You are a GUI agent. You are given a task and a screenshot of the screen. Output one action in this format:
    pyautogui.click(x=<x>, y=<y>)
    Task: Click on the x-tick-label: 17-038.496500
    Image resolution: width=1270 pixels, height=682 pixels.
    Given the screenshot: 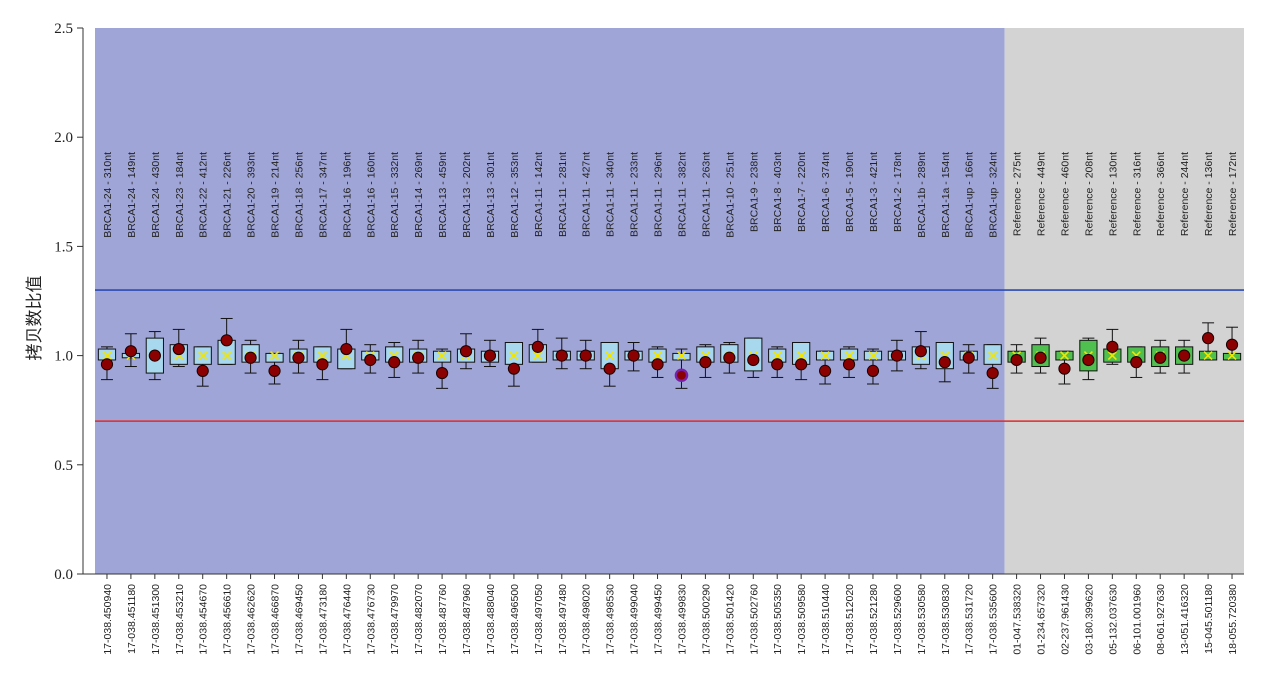 What is the action you would take?
    pyautogui.click(x=515, y=619)
    